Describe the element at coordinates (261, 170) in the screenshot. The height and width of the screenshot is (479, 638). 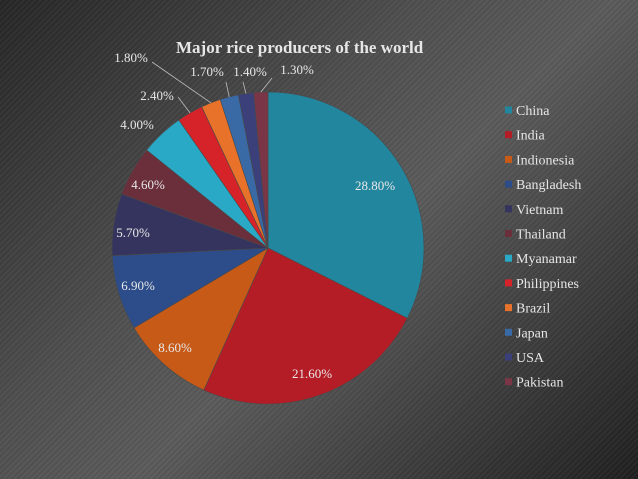
I see `pie-slice-pakistan` at that location.